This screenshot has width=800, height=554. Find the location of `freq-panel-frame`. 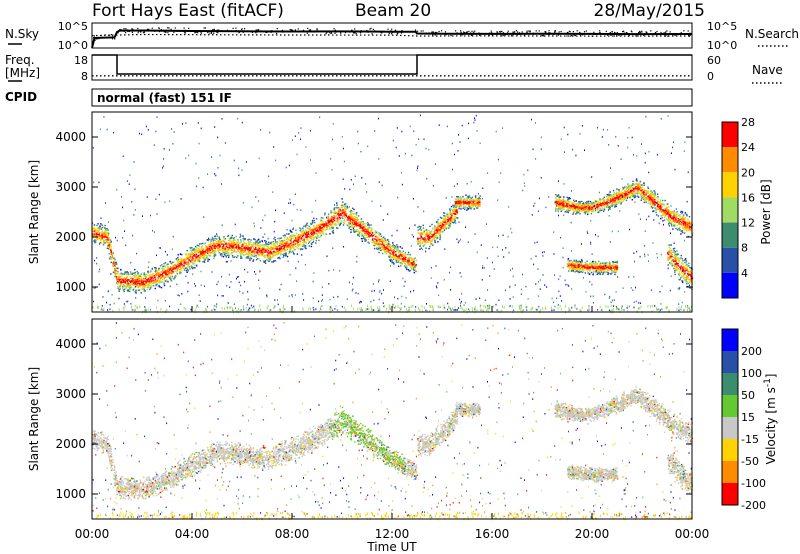

freq-panel-frame is located at coordinates (392, 67).